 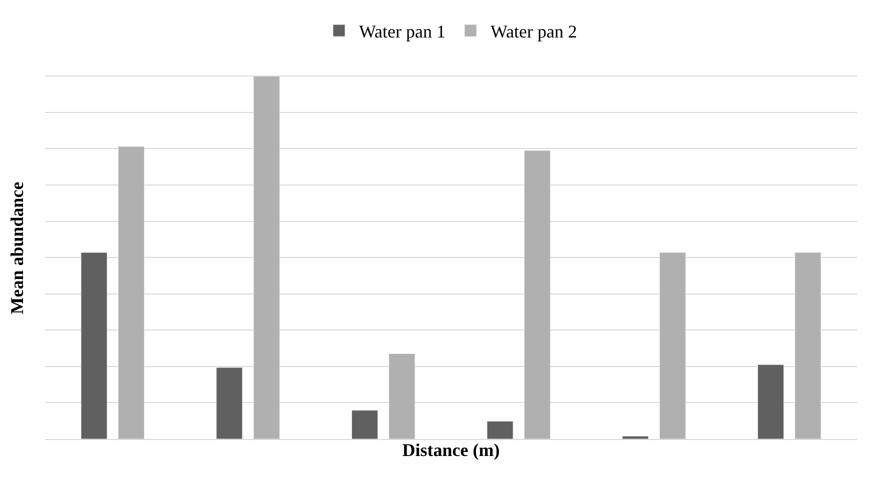 What do you see at coordinates (402, 32) in the screenshot?
I see `legend-label: Water pan 1` at bounding box center [402, 32].